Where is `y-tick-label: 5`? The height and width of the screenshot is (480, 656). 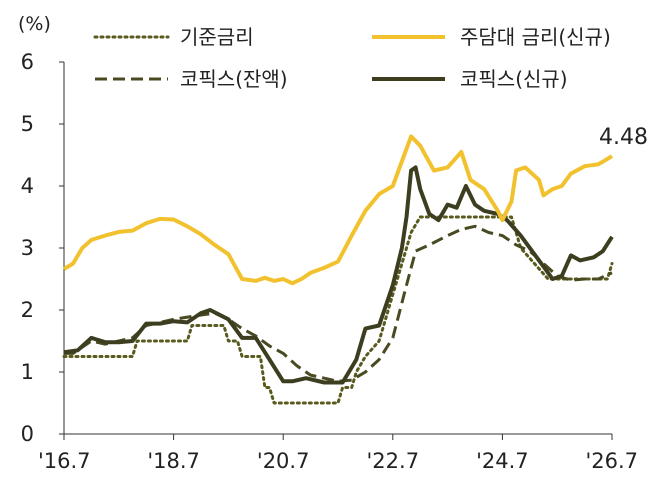 y-tick-label: 5 is located at coordinates (27, 124).